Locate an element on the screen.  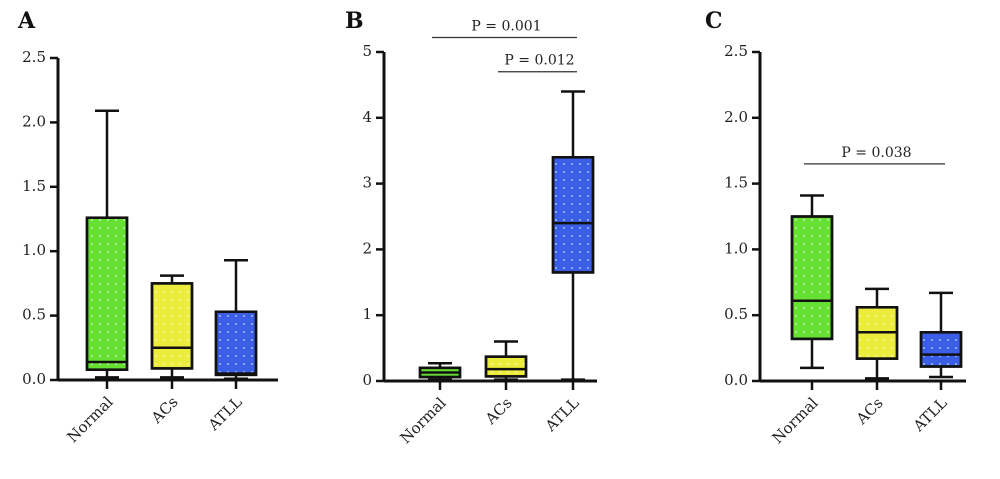
panel-letter: C is located at coordinates (714, 21).